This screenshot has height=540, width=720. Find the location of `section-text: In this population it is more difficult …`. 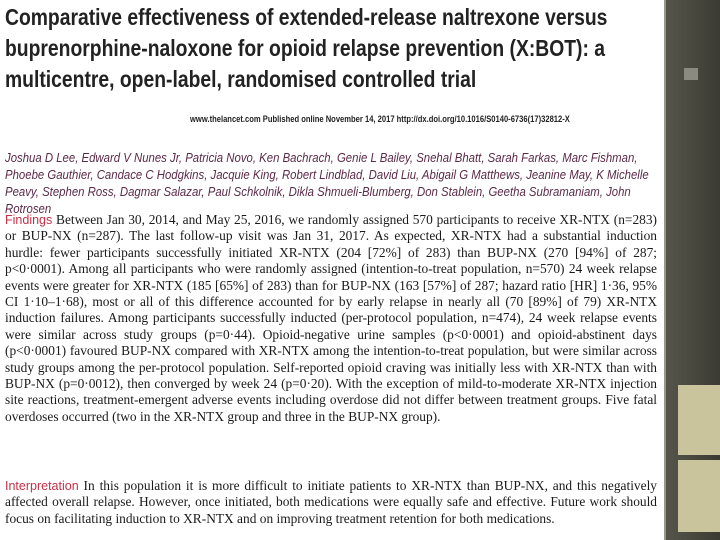

section-text: In this population it is more difficult … is located at coordinates (331, 502).